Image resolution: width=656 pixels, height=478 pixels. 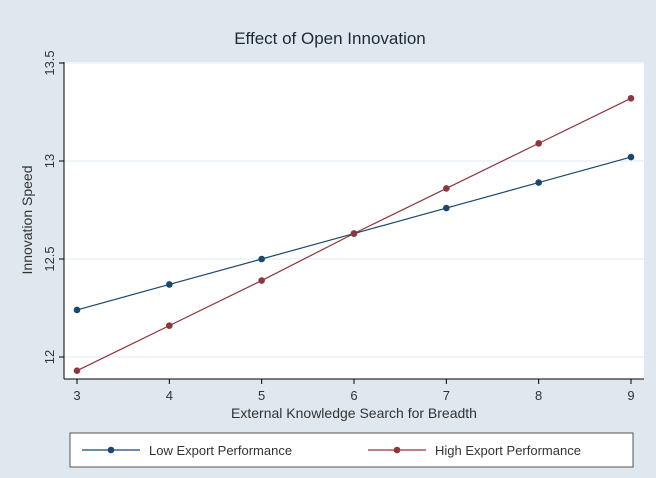 What do you see at coordinates (27, 220) in the screenshot?
I see `y-axis-label: Innovation Speed` at bounding box center [27, 220].